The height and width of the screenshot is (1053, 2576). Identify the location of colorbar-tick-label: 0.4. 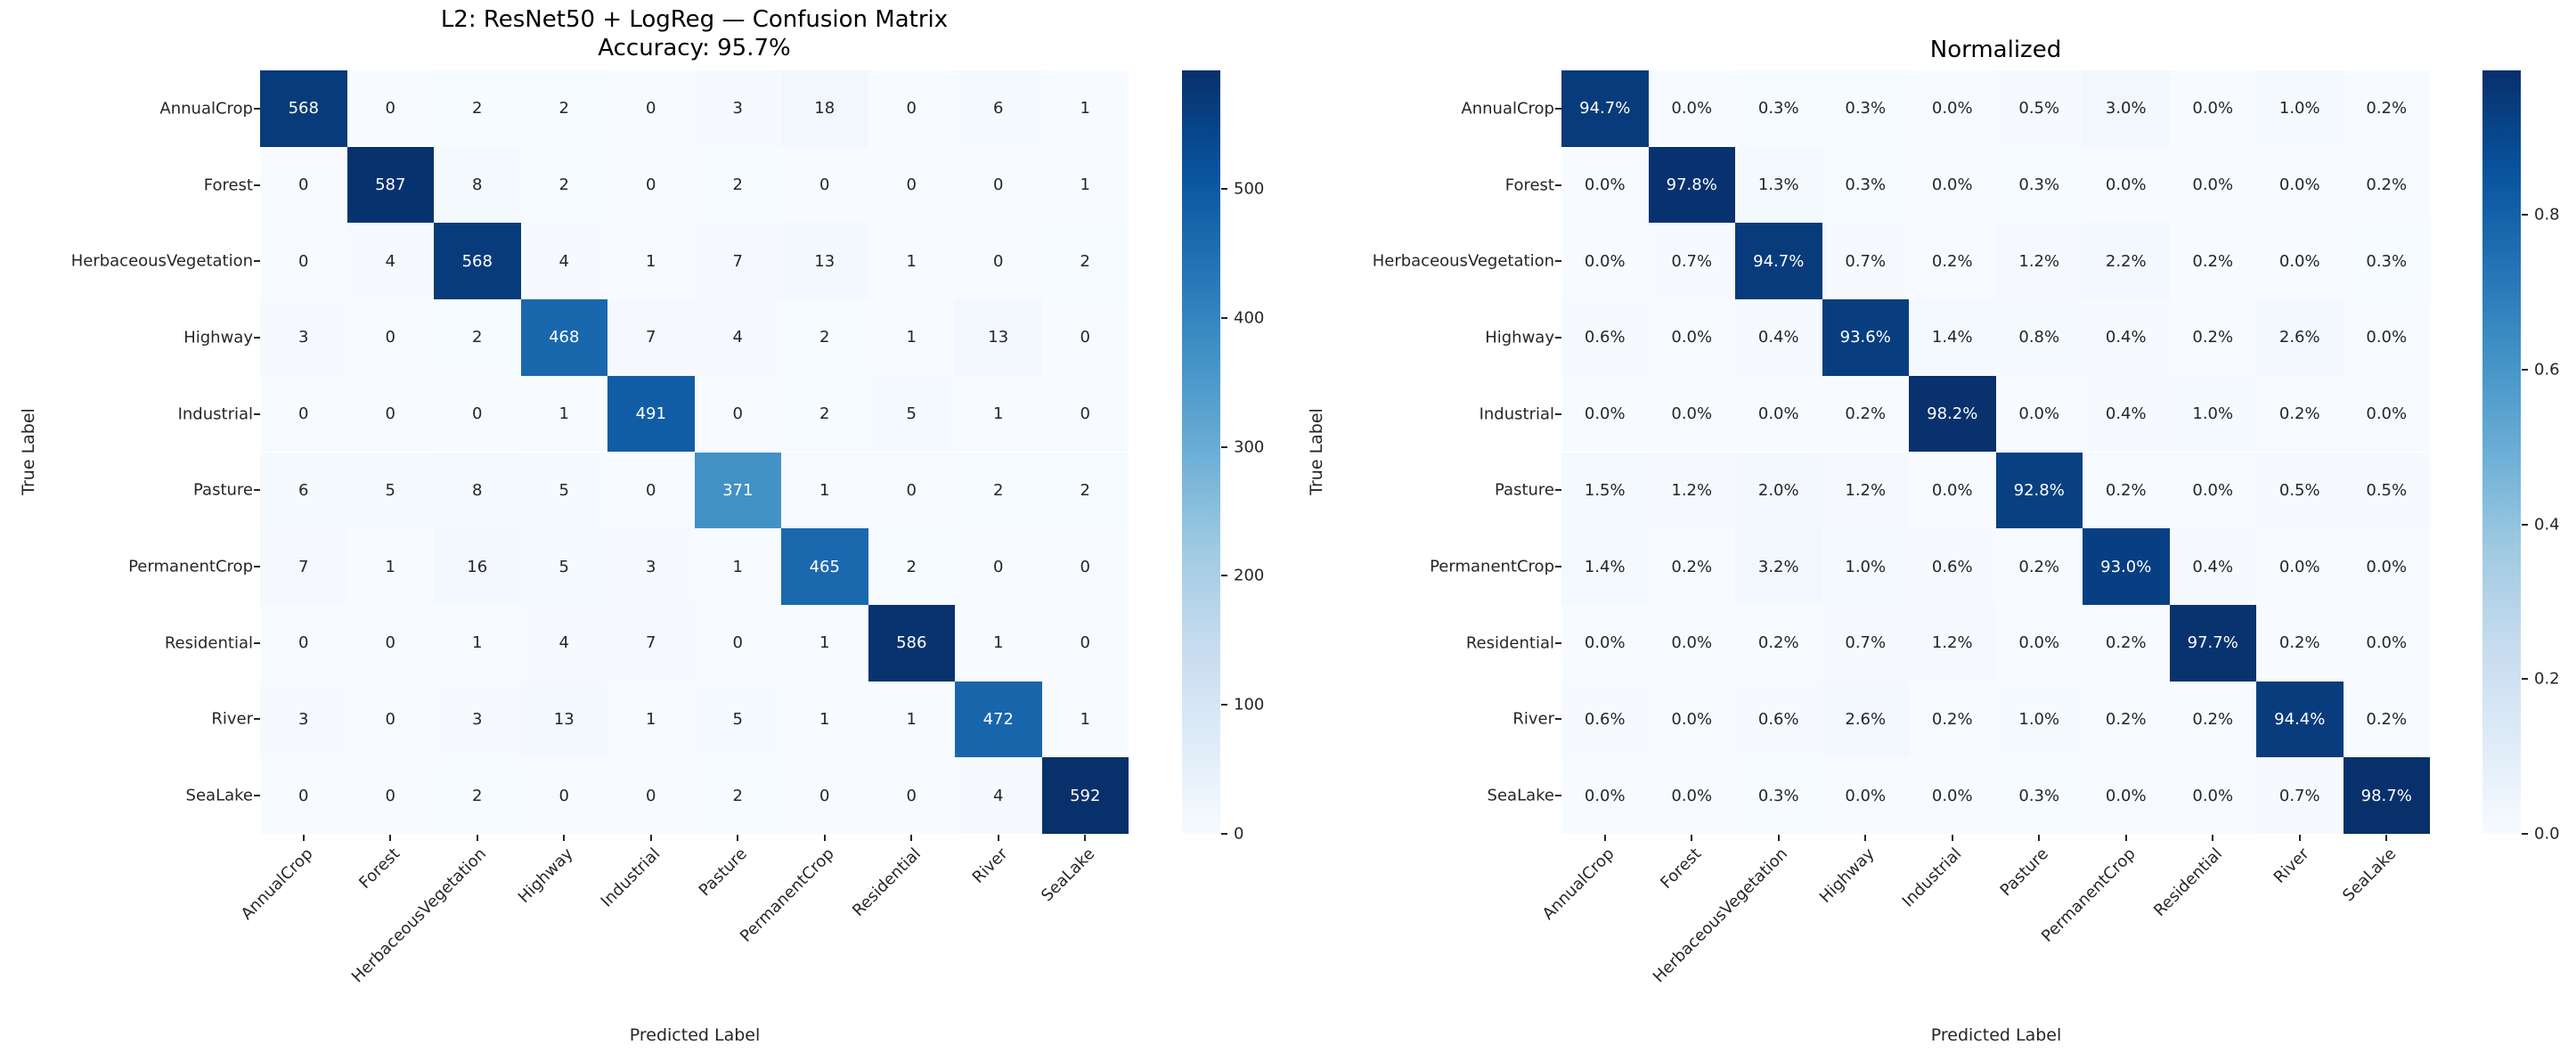
(2547, 525).